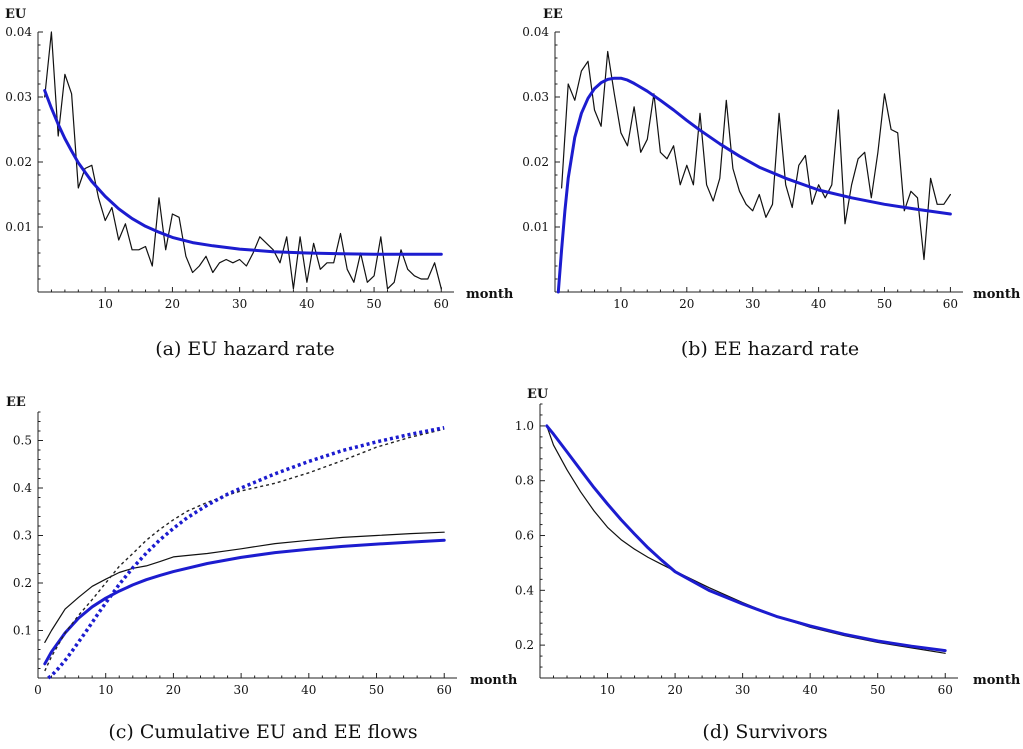 The width and height of the screenshot is (1023, 749). Describe the element at coordinates (22, 441) in the screenshot. I see `y-tick-label: 0.5` at that location.